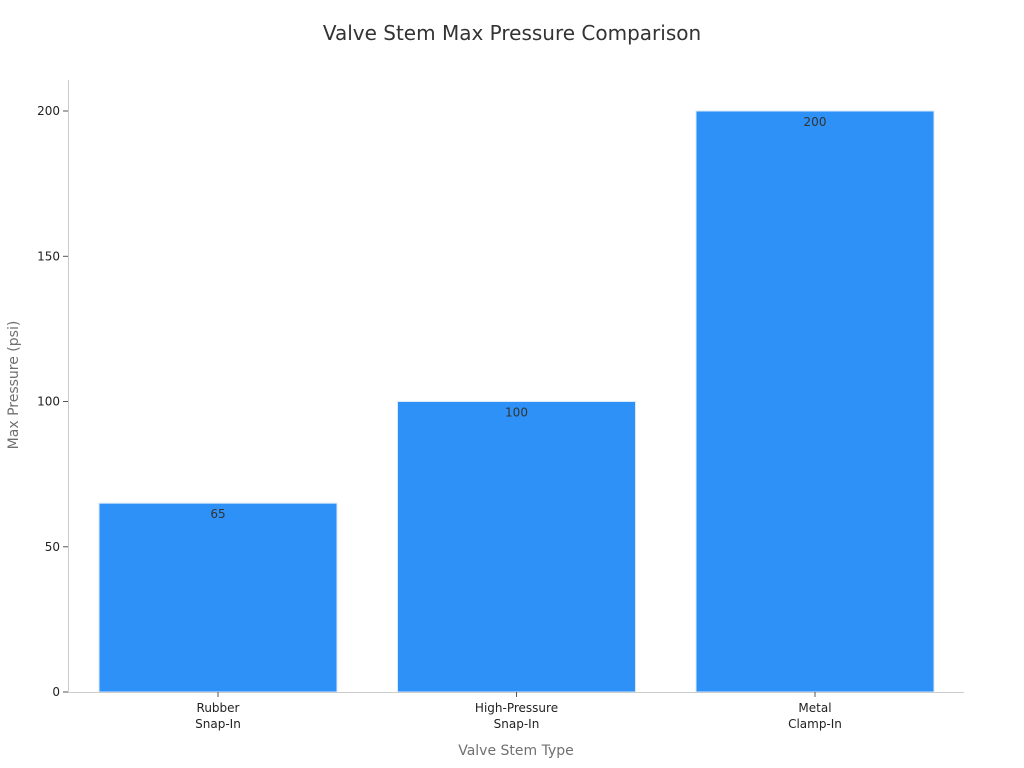 This screenshot has width=1024, height=768. Describe the element at coordinates (217, 514) in the screenshot. I see `data-label-0: 65` at that location.